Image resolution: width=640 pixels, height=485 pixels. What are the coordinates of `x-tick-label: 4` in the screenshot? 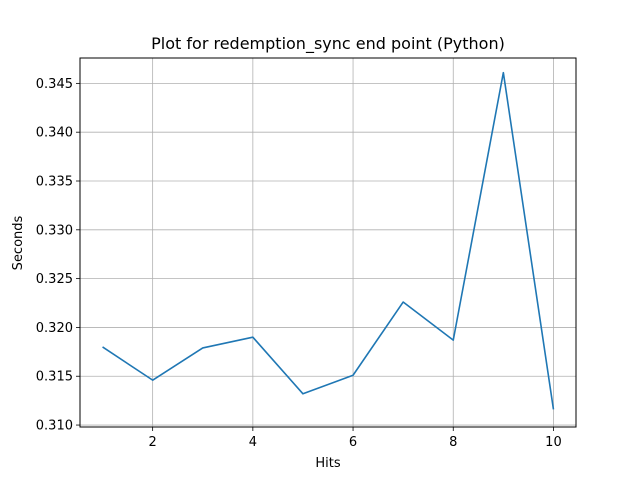 It's located at (253, 442).